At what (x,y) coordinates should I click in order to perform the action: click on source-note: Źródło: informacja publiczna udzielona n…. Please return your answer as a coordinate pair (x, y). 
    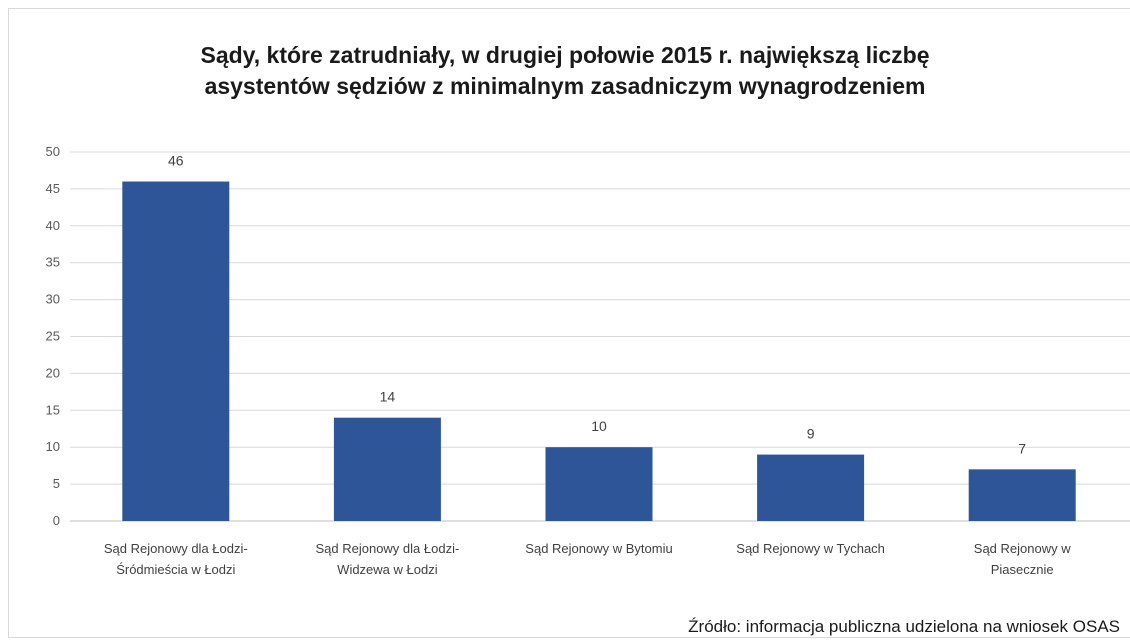
    Looking at the image, I should click on (904, 626).